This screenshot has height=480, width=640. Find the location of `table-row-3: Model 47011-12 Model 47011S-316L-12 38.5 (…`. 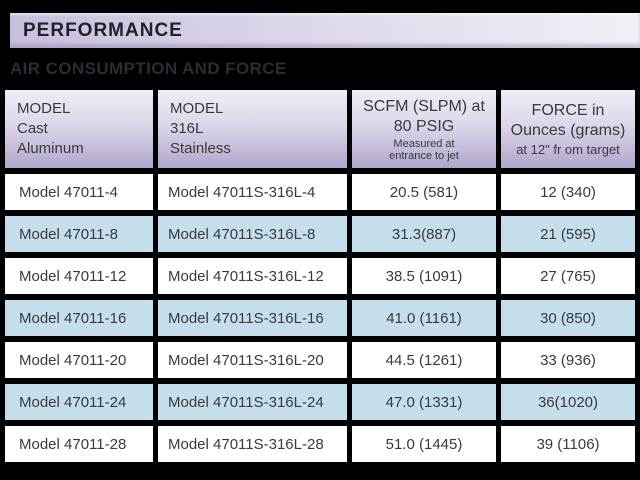

table-row-3: Model 47011-12 Model 47011S-316L-12 38.5 (… is located at coordinates (320, 276).